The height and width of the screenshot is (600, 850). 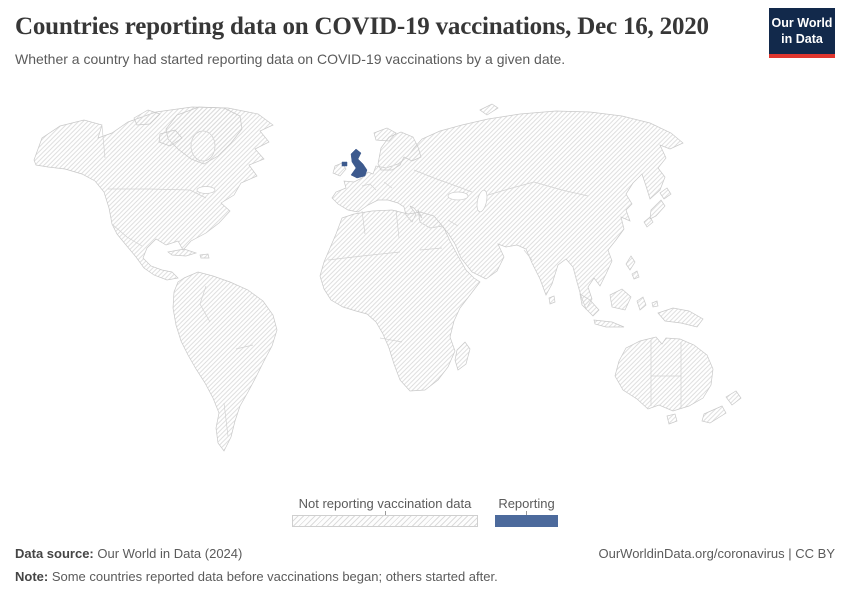 What do you see at coordinates (462, 356) in the screenshot?
I see `country-madagascar` at bounding box center [462, 356].